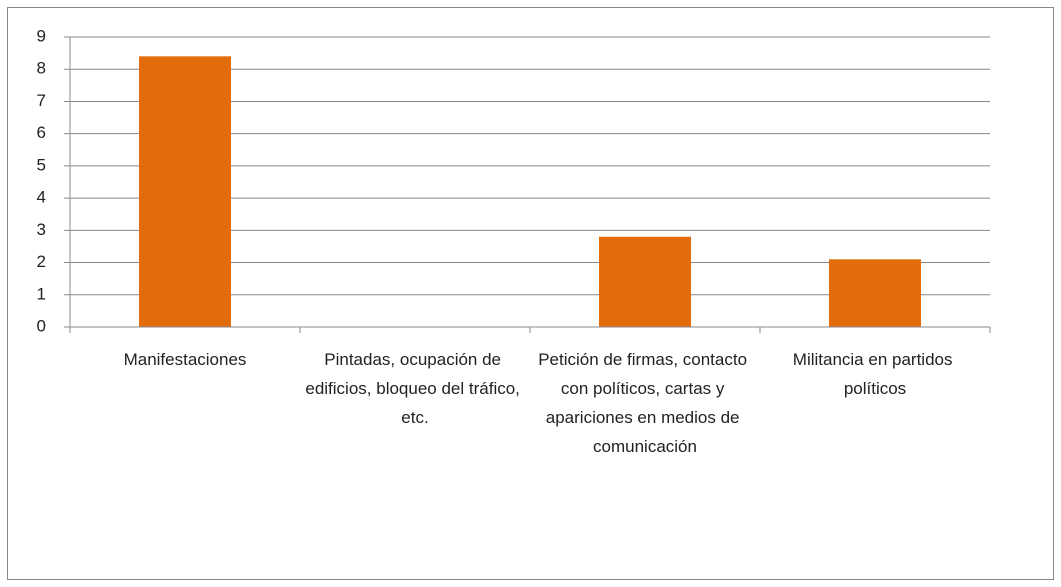 The height and width of the screenshot is (587, 1061). I want to click on y-tick-label: 4, so click(41, 197).